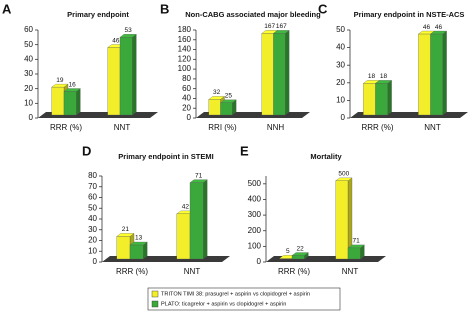 The height and width of the screenshot is (317, 474). Describe the element at coordinates (276, 127) in the screenshot. I see `x-tick-label: NNH` at that location.